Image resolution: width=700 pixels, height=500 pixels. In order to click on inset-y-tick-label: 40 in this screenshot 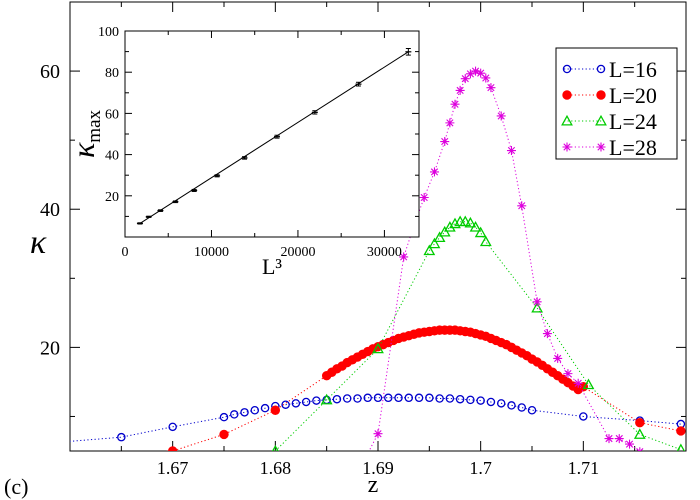, I will do `click(112, 156)`.